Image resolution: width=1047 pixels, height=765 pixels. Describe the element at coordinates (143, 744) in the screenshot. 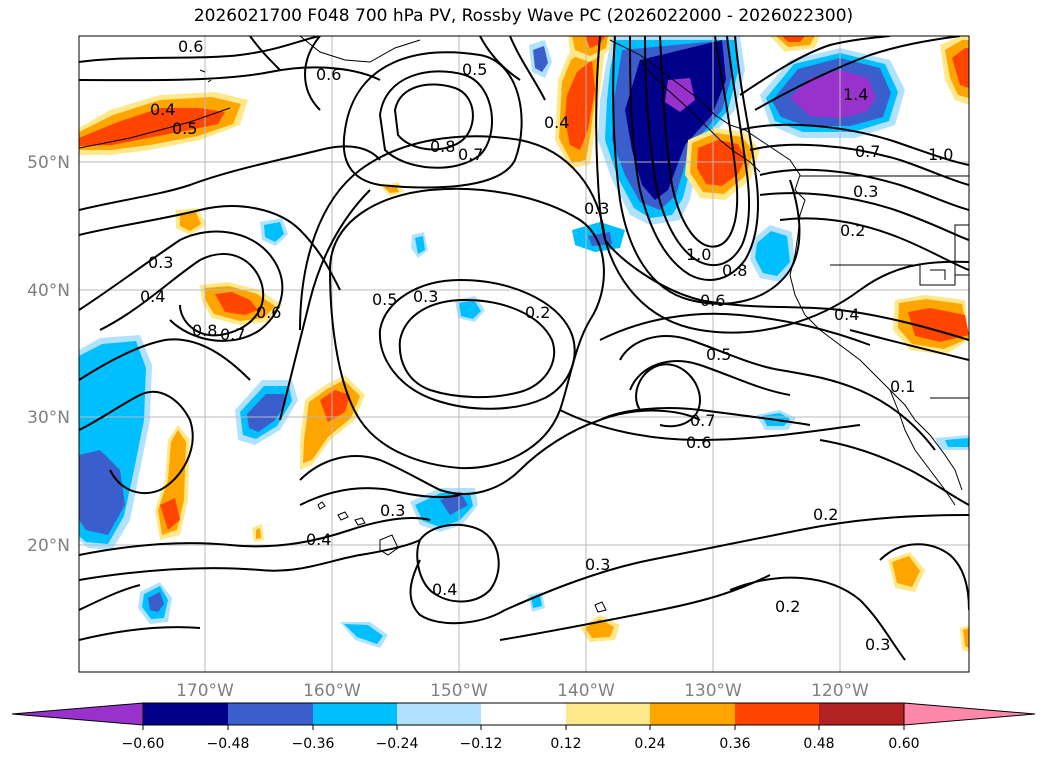

I see `colorbar-tick-label: −0.60` at that location.